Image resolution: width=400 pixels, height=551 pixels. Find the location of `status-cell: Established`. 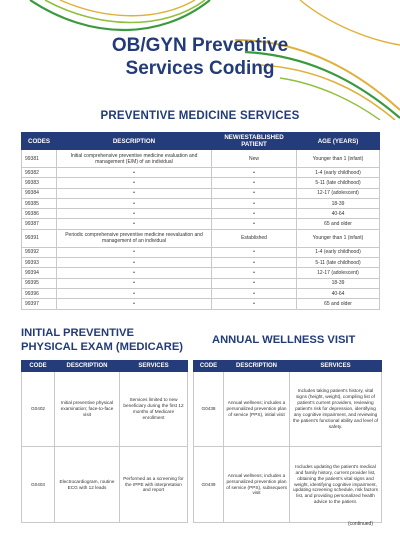

status-cell: Established is located at coordinates (254, 238).